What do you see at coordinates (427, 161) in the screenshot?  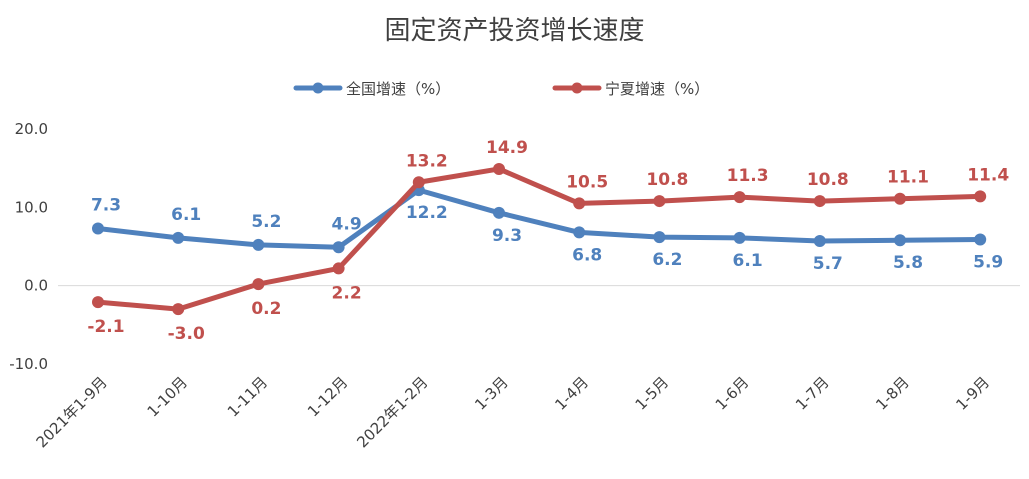 I see `data-label: 13.2` at bounding box center [427, 161].